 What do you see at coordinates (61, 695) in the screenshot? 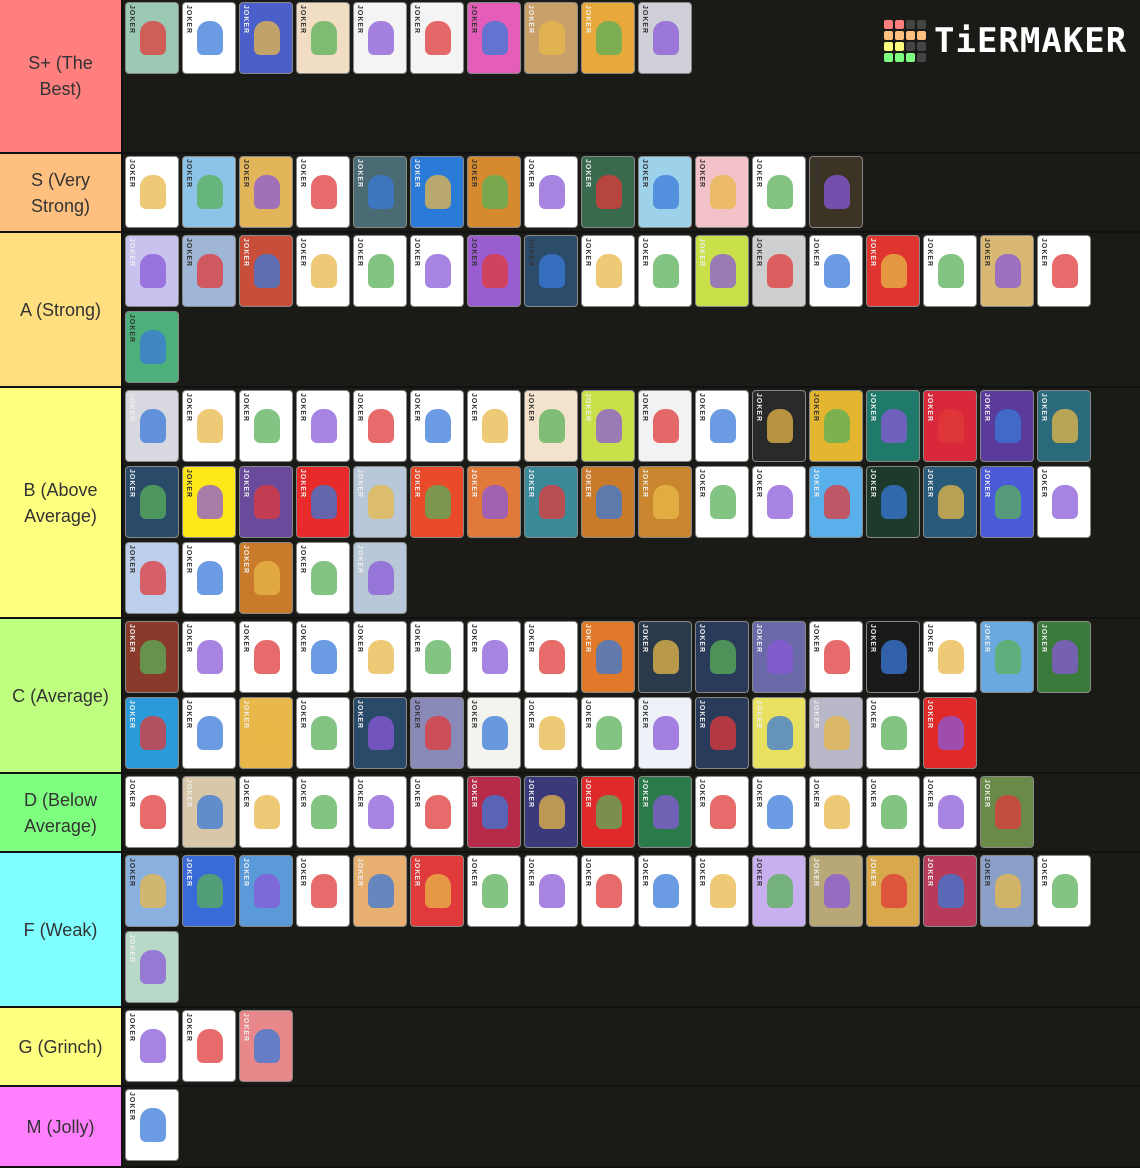
I see `tier-label: C (Average)` at bounding box center [61, 695].